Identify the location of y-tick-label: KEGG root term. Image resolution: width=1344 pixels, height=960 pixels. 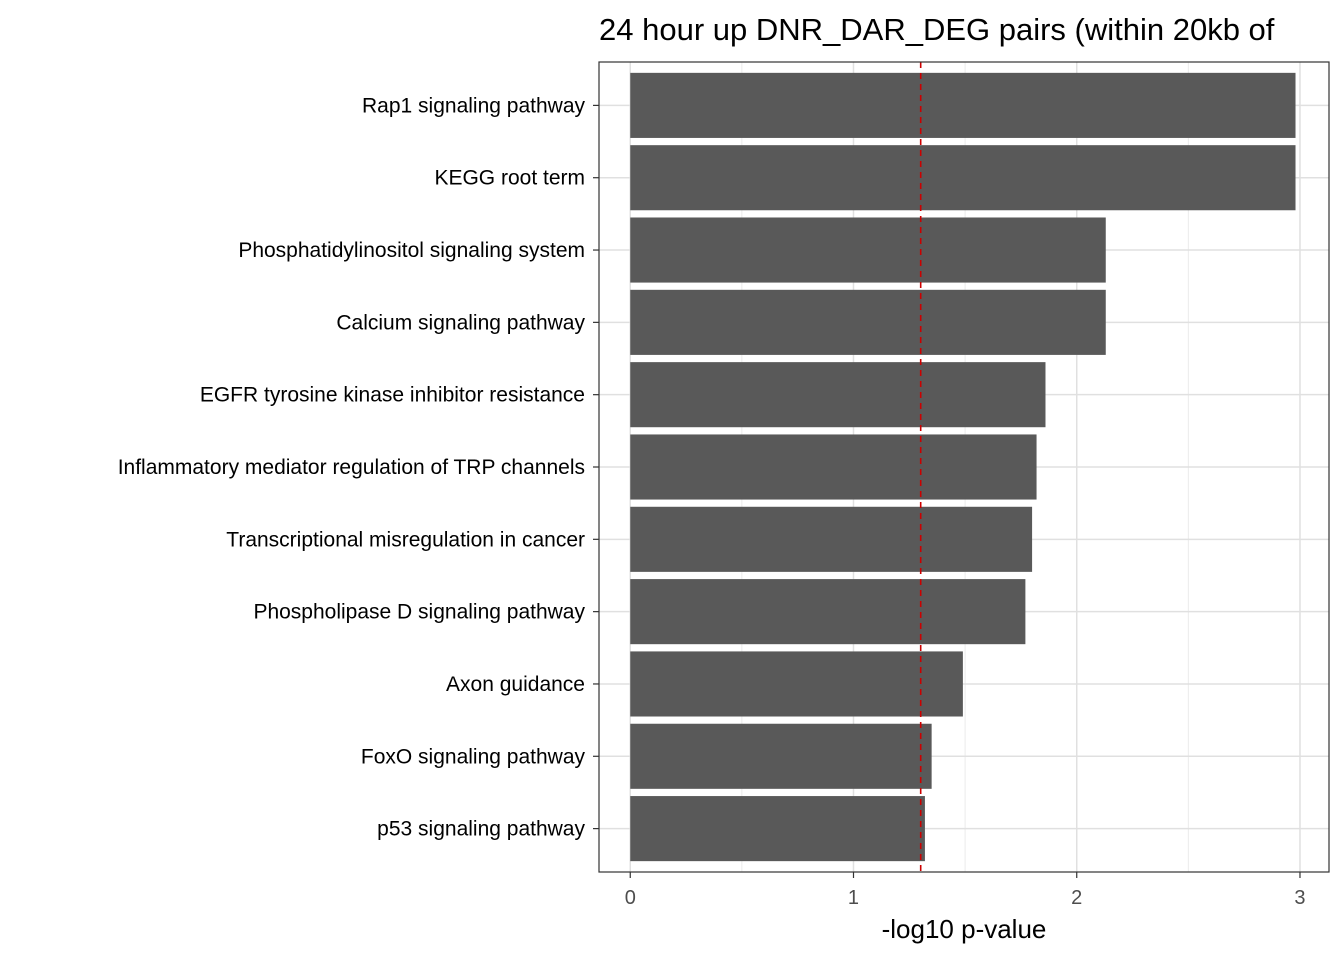
(509, 178).